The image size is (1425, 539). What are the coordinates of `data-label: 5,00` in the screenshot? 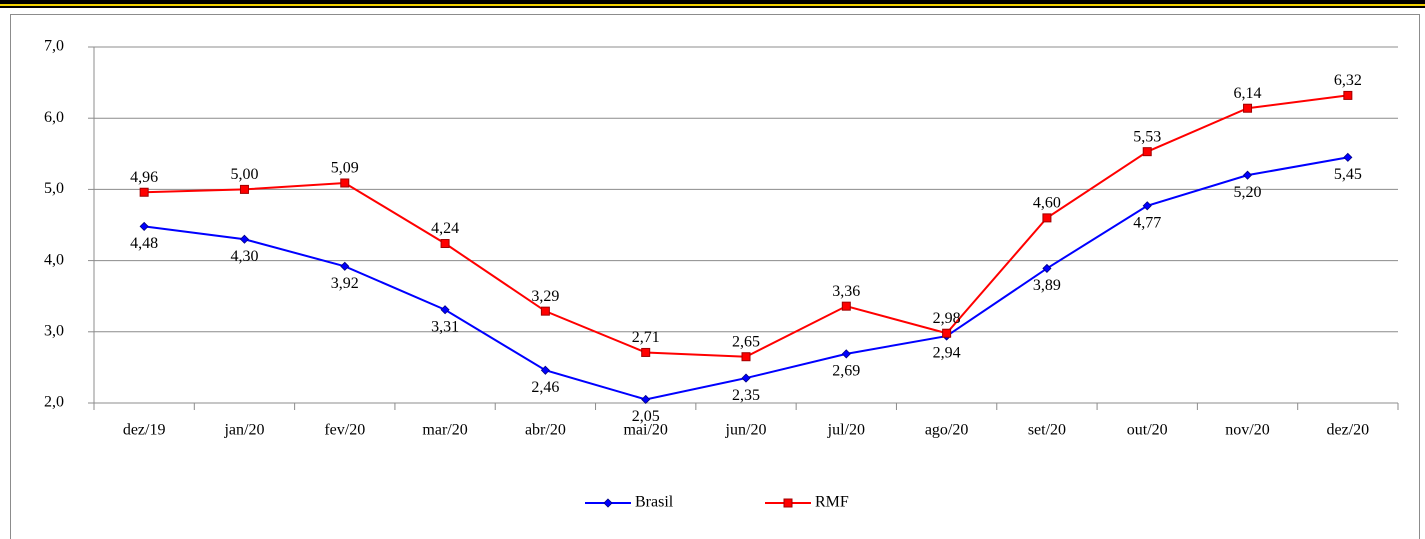 It's located at (244, 174).